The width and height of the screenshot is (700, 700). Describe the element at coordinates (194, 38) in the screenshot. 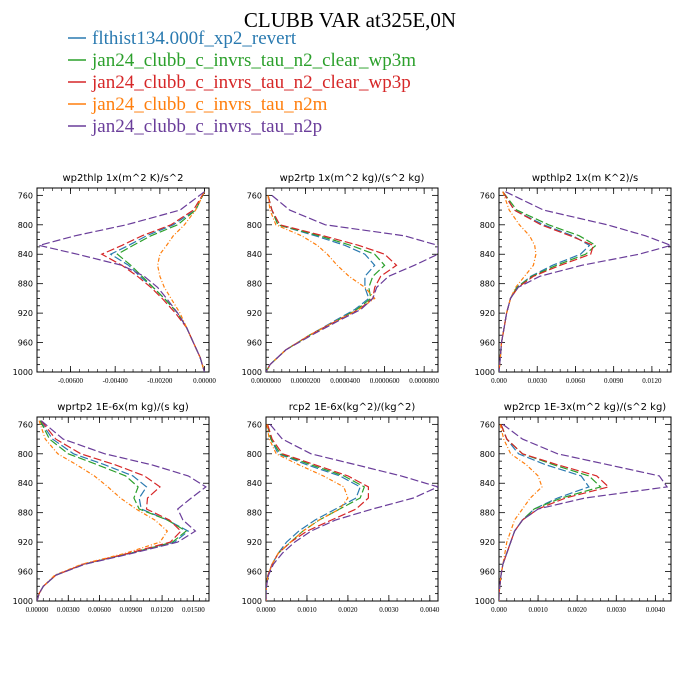

I see `legend-label: flthist134.000f_xp2_revert` at that location.